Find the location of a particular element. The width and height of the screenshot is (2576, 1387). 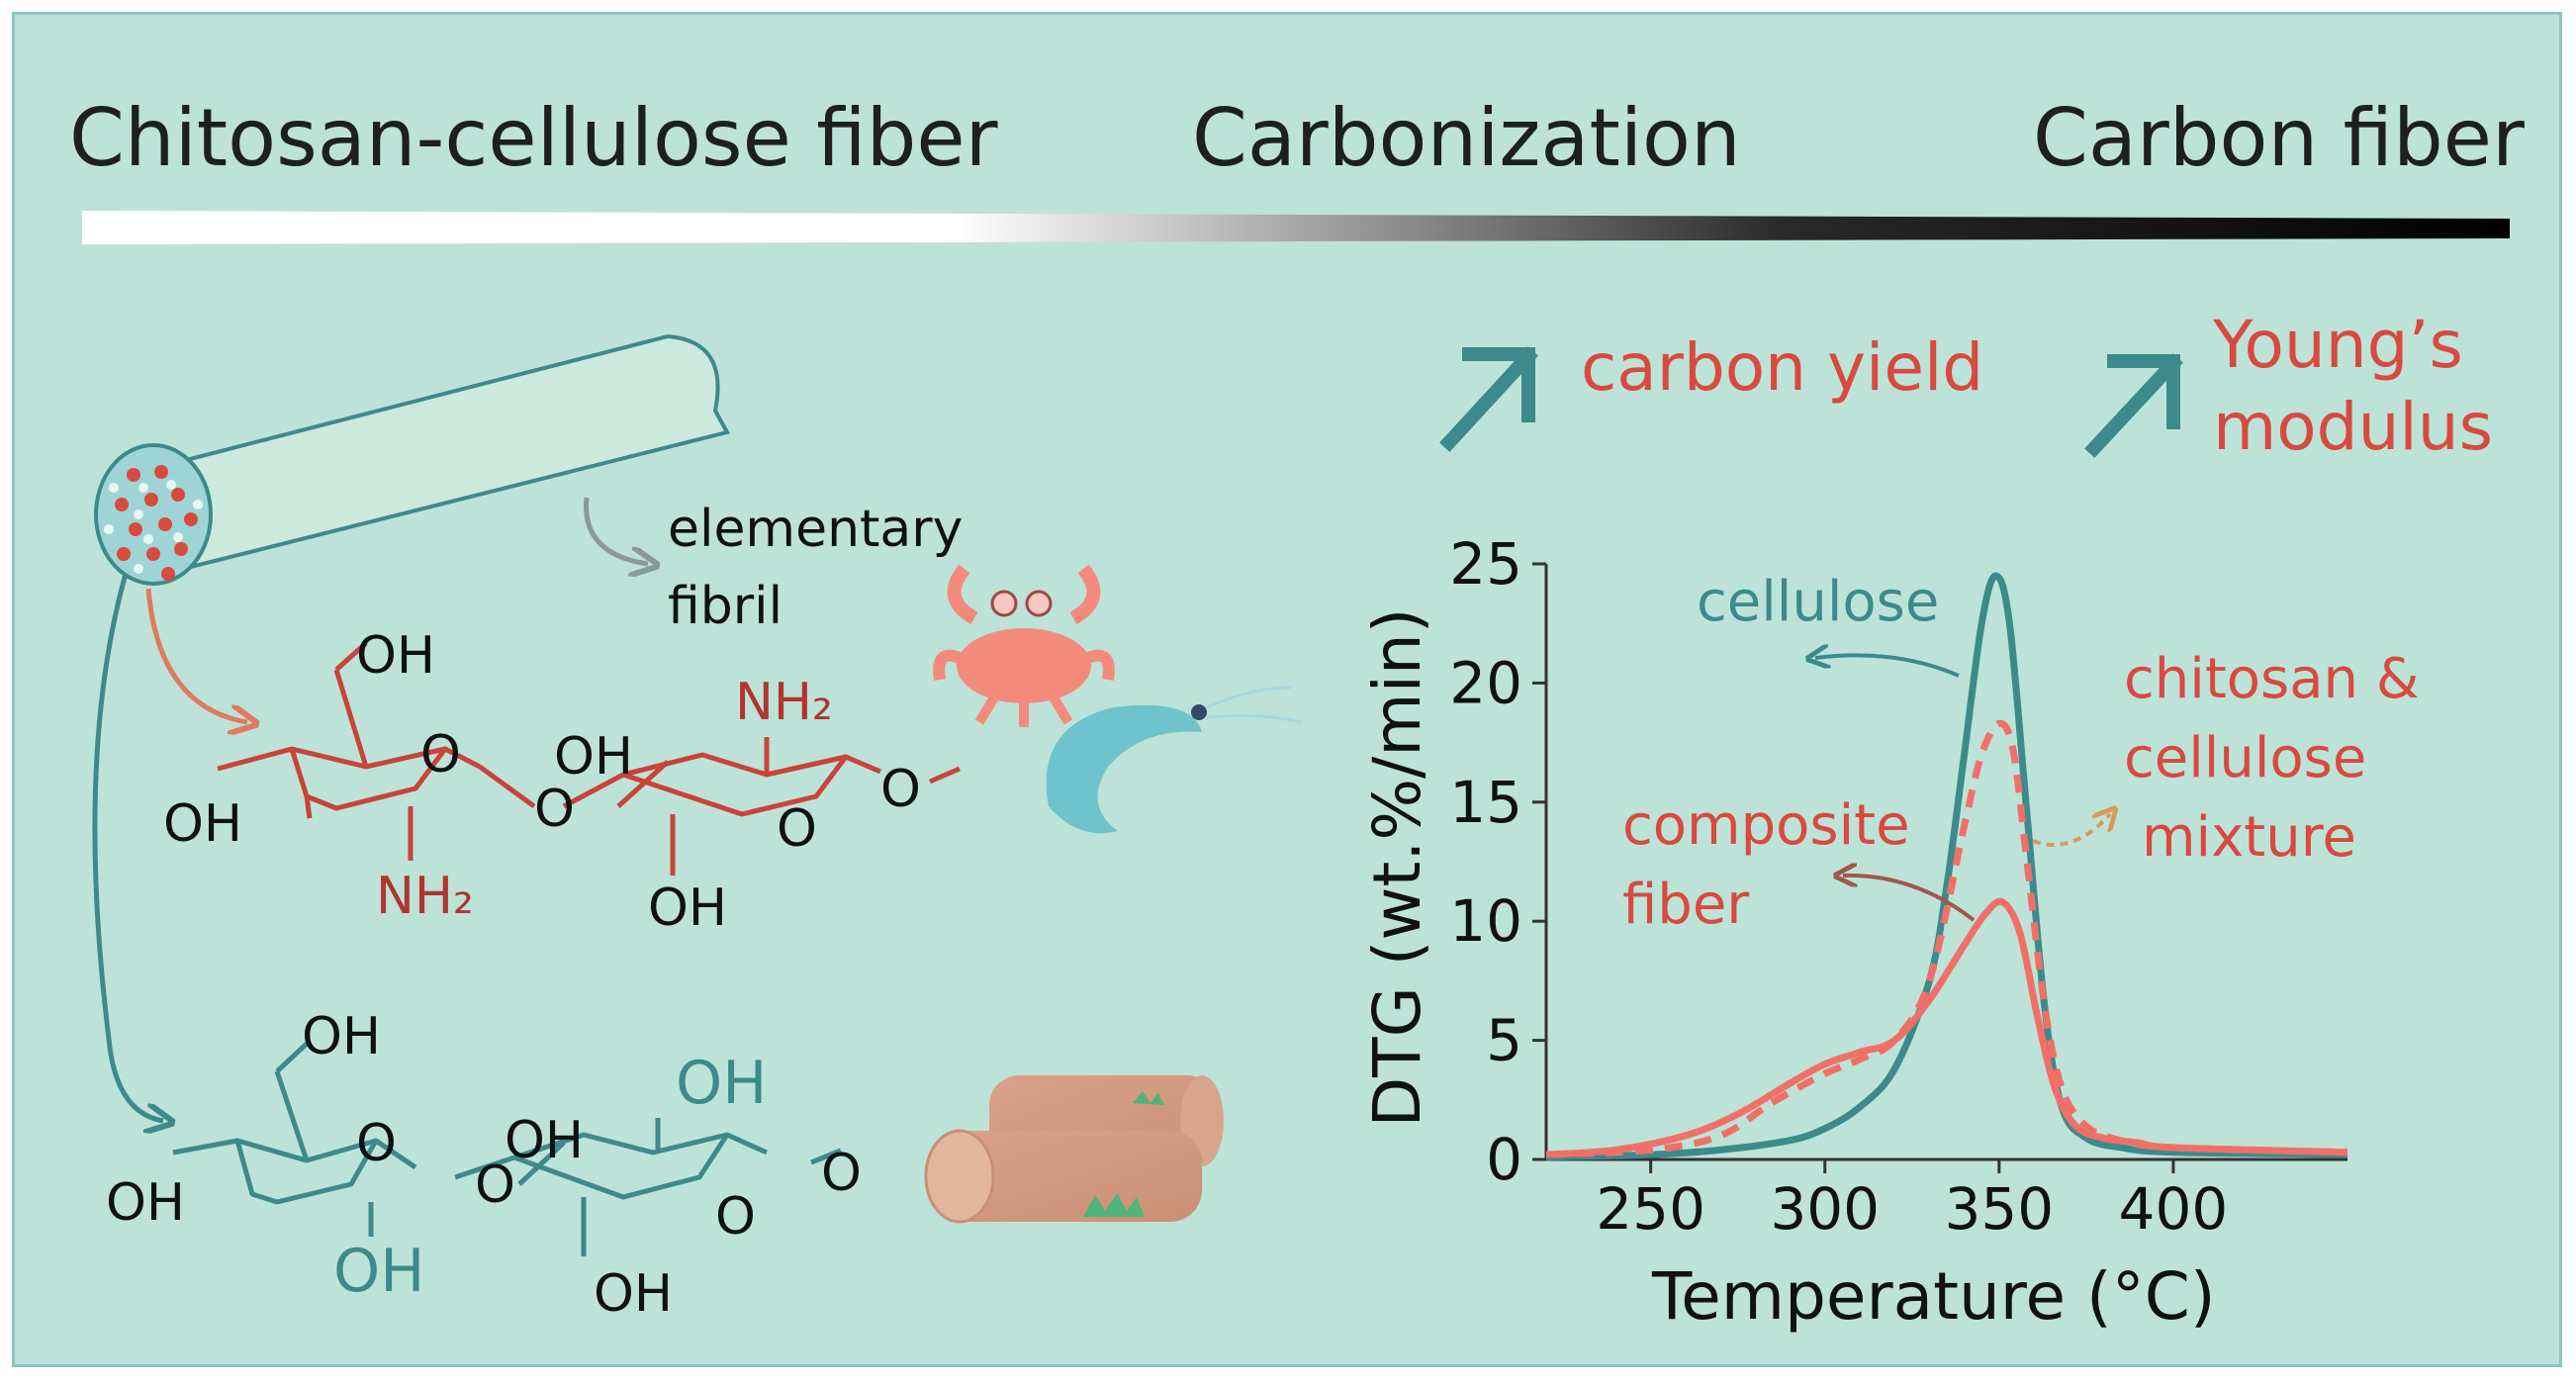

composite-annotation: composite is located at coordinates (1766, 825).